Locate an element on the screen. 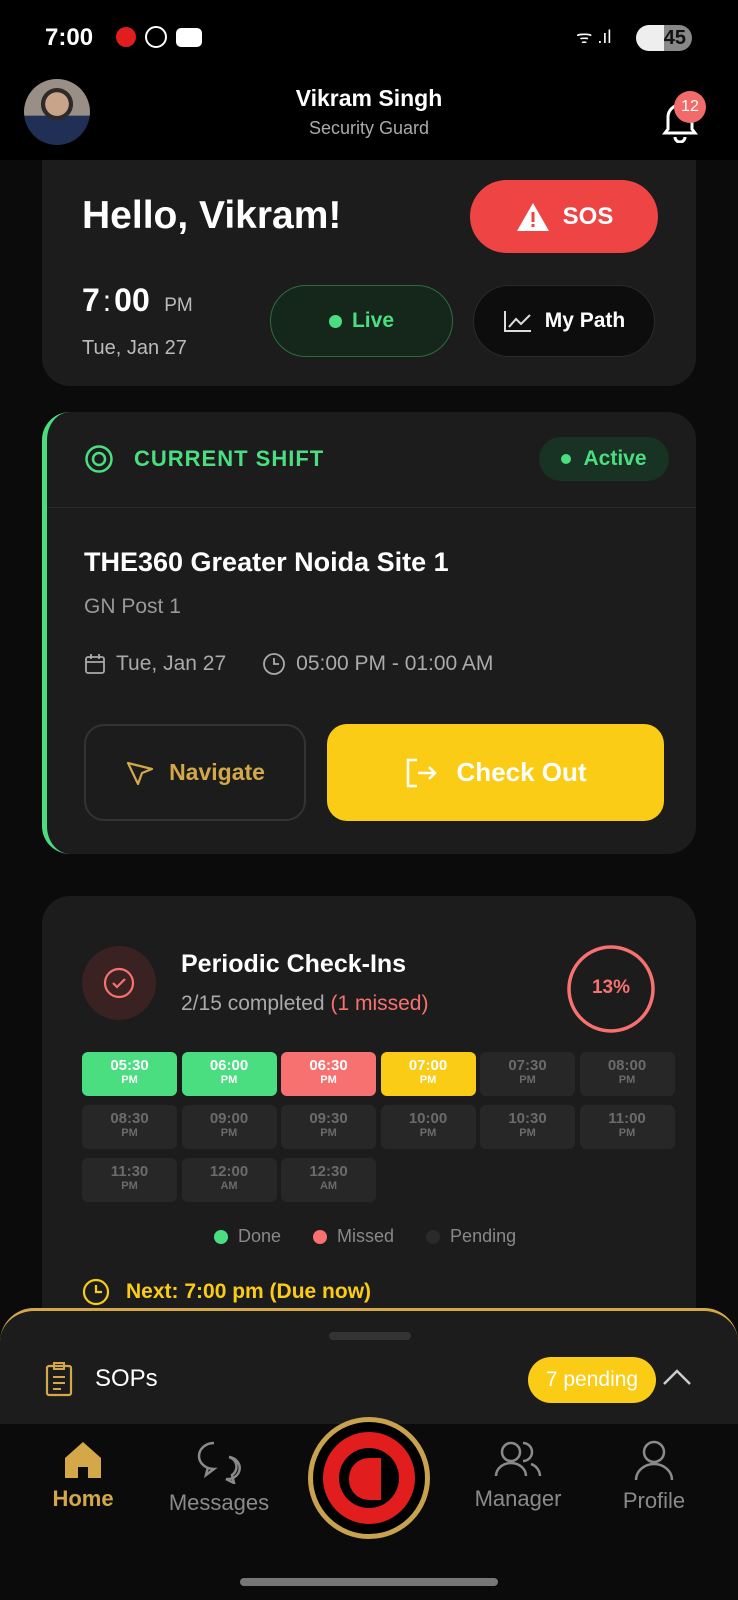  checkin-slot-pending: 08:00 PM is located at coordinates (627, 1074).